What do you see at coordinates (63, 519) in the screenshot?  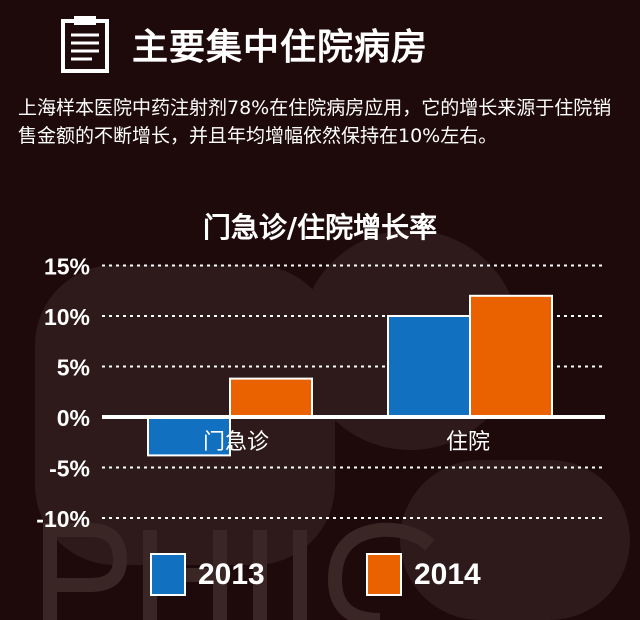 I see `y-tick-label: -10%` at bounding box center [63, 519].